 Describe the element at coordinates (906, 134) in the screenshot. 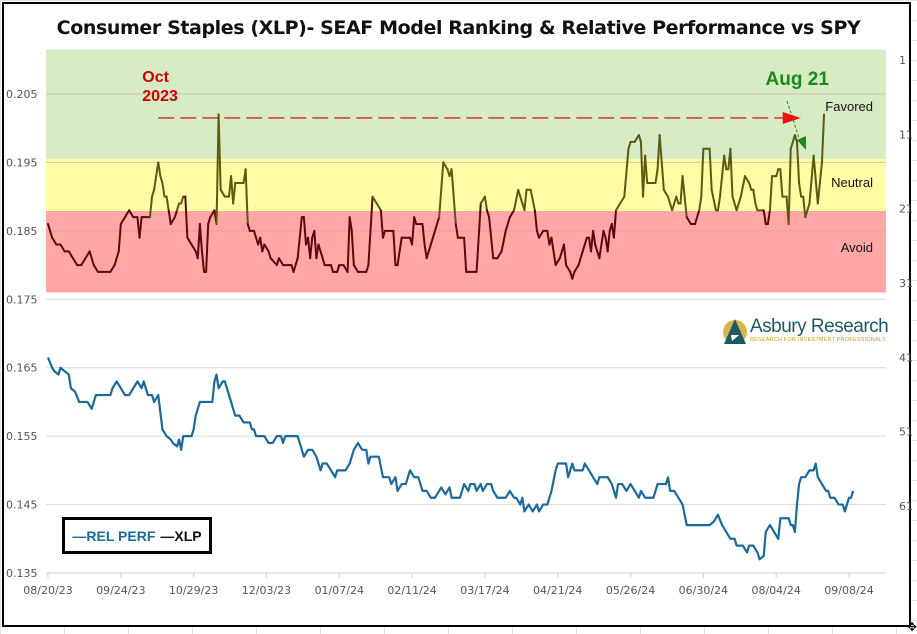

I see `right-axis-tick-label: 11` at that location.